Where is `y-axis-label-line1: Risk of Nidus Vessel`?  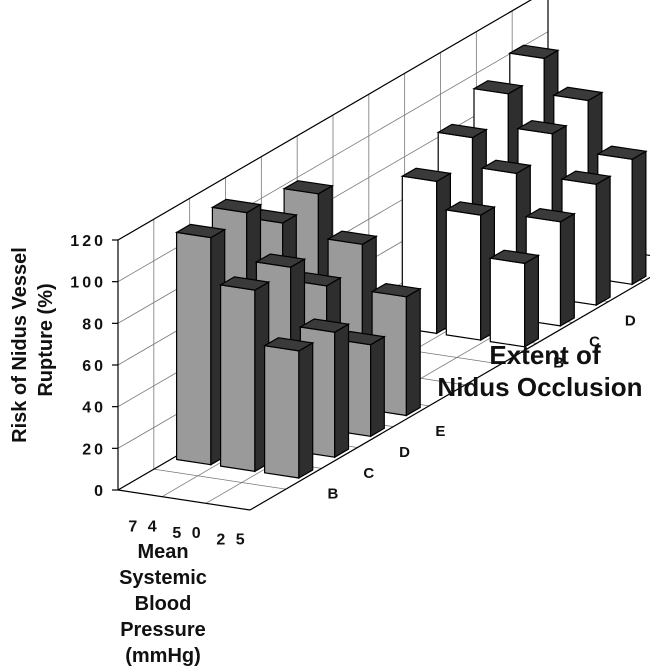 y-axis-label-line1: Risk of Nidus Vessel is located at coordinates (20, 345).